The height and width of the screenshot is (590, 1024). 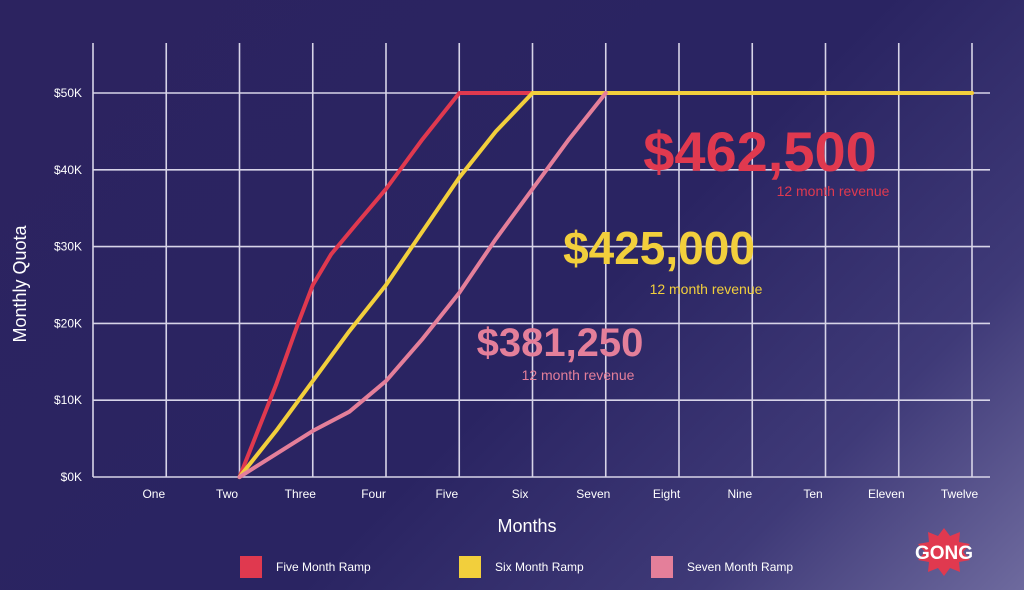 What do you see at coordinates (446, 494) in the screenshot?
I see `x-tick-label: Five` at bounding box center [446, 494].